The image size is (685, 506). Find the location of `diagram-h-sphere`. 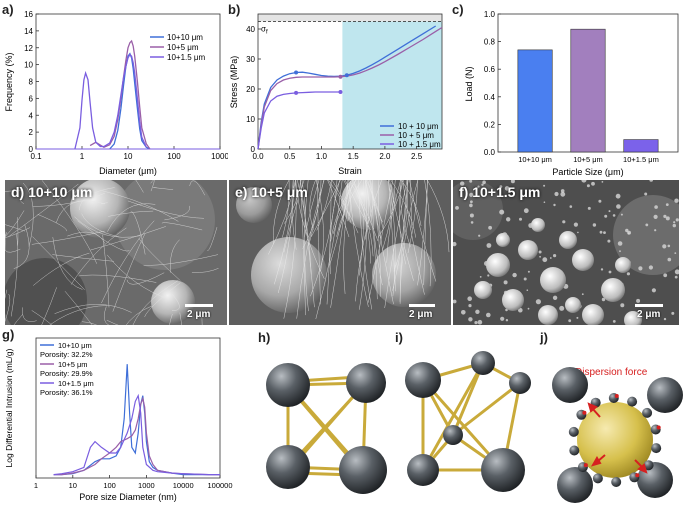

diagram-h-sphere is located at coordinates (288, 385).